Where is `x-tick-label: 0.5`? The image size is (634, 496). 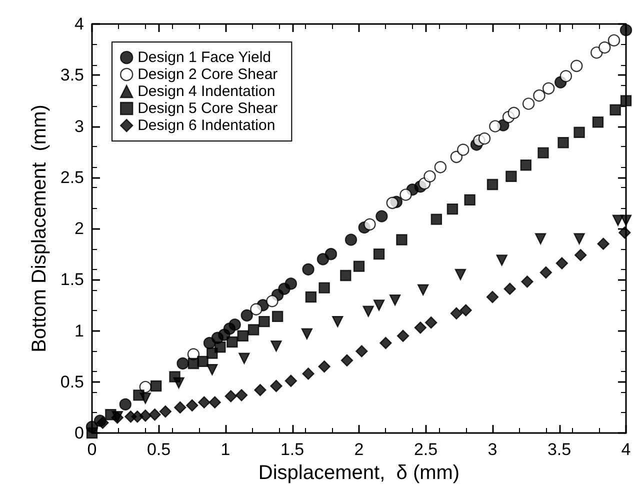
x-tick-label: 0.5 is located at coordinates (158, 449).